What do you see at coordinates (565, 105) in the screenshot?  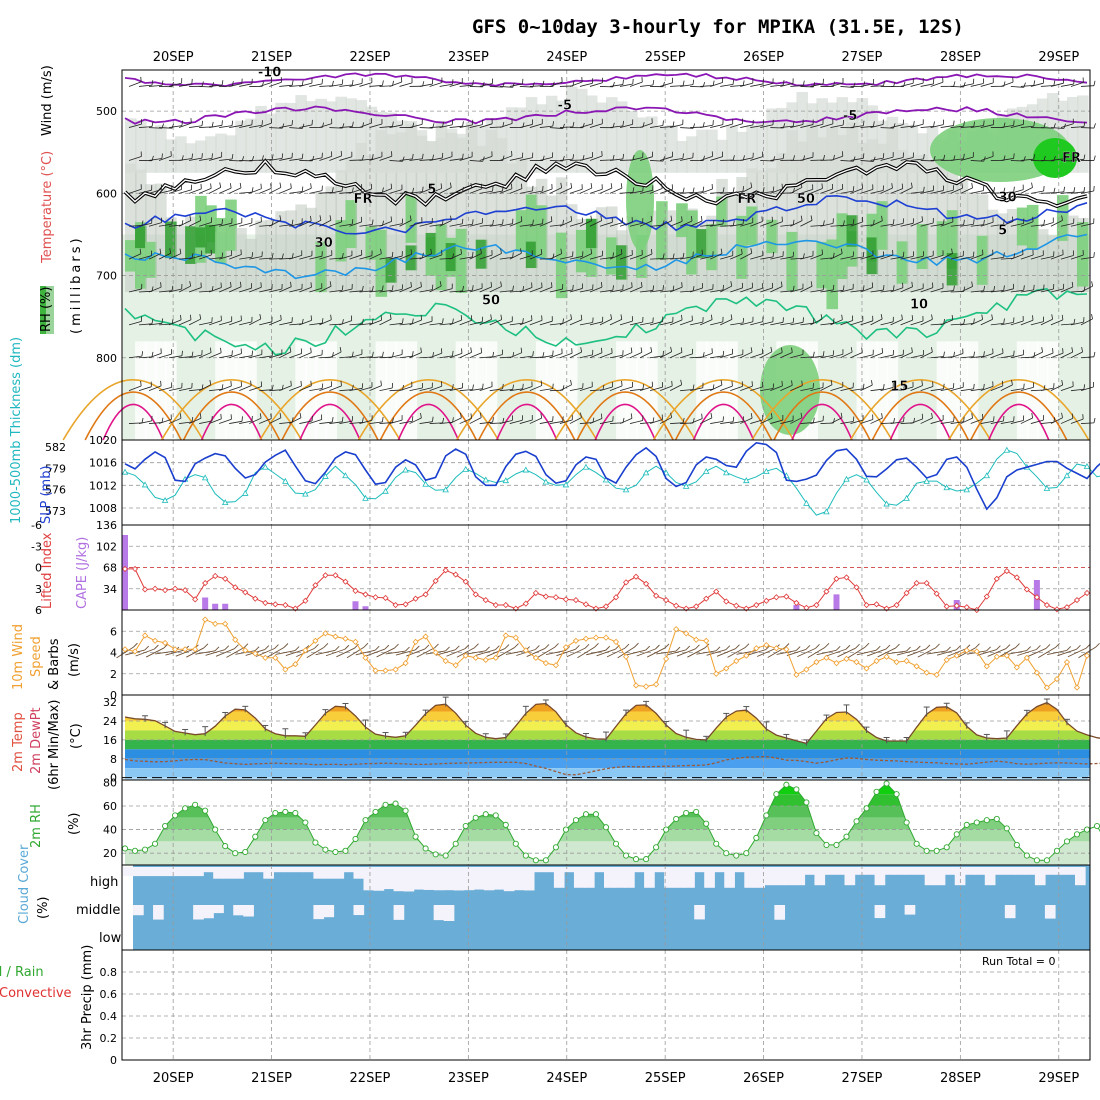 I see `contour-label: -5` at bounding box center [565, 105].